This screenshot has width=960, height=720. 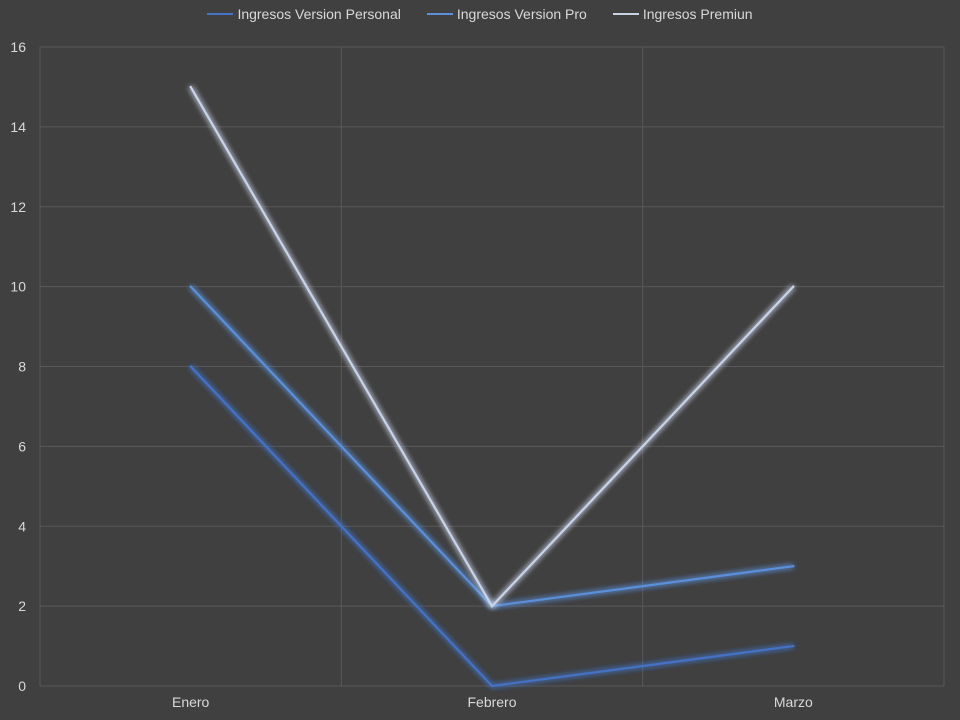 What do you see at coordinates (22, 686) in the screenshot?
I see `y-tick-label-0: 0` at bounding box center [22, 686].